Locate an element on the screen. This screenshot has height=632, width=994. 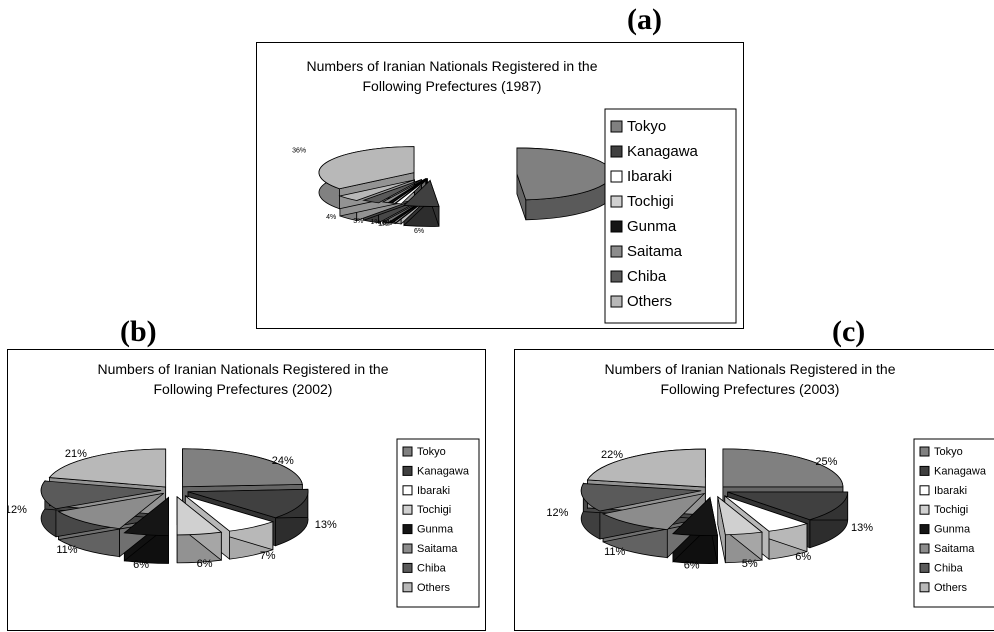
pie-data-label: 22% is located at coordinates (612, 455).